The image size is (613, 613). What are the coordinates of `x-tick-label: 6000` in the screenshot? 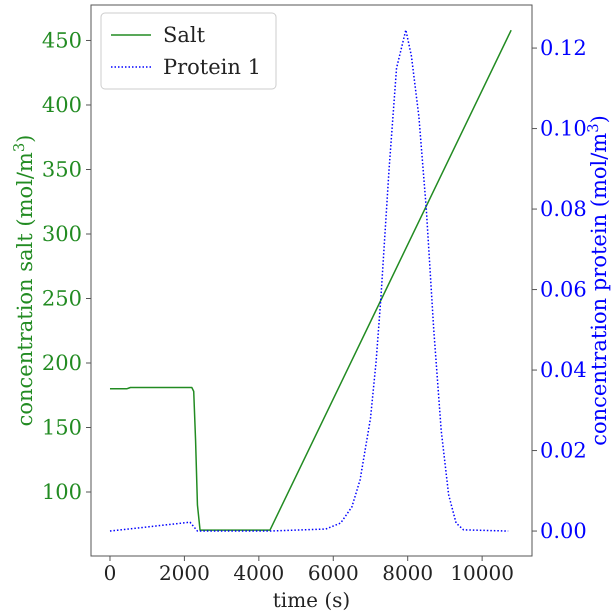 It's located at (333, 573).